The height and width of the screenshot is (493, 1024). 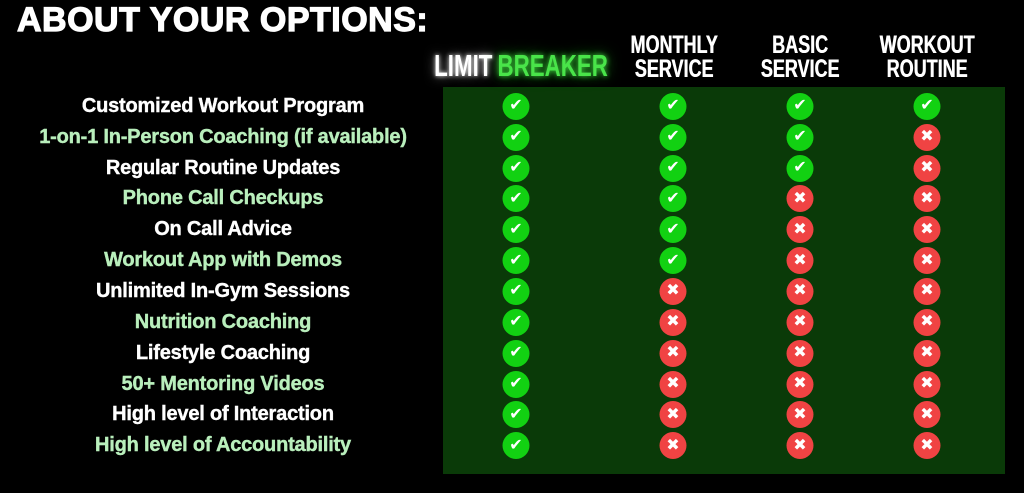 What do you see at coordinates (927, 45) in the screenshot?
I see `plan-name-line: WORKOUT` at bounding box center [927, 45].